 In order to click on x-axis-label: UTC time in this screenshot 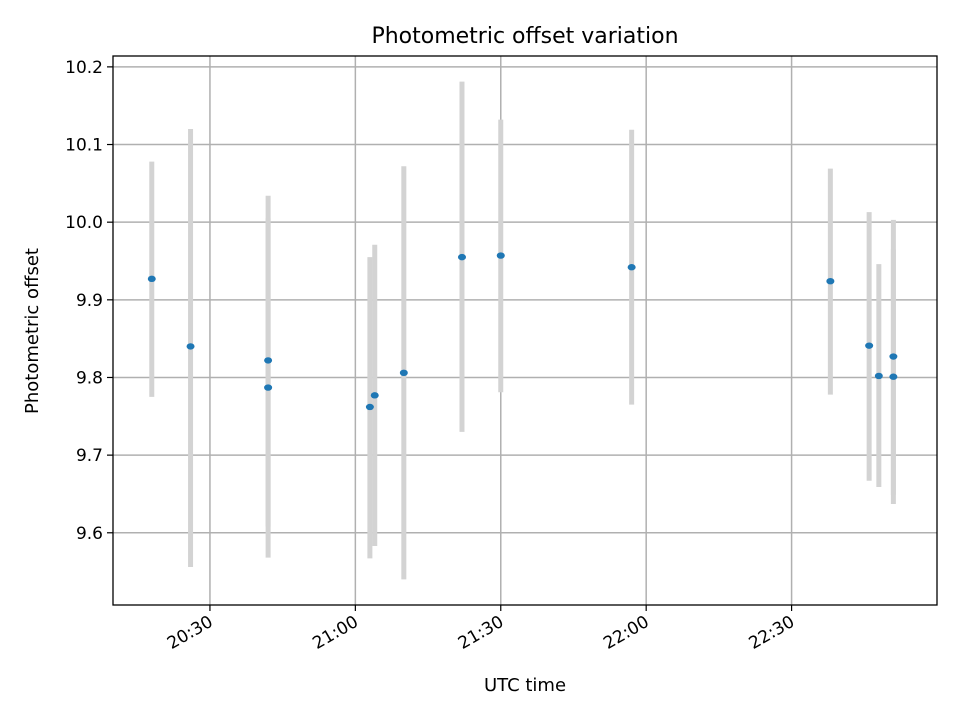, I will do `click(525, 685)`.